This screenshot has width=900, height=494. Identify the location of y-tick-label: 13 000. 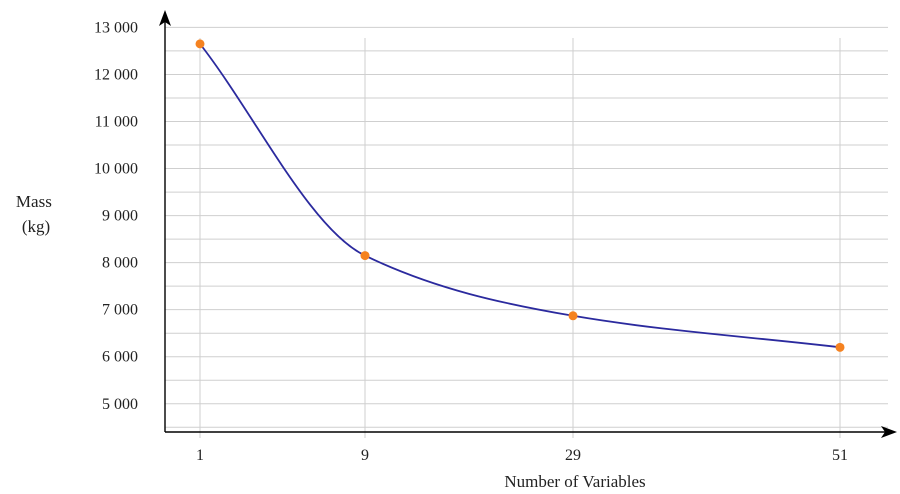
(116, 27).